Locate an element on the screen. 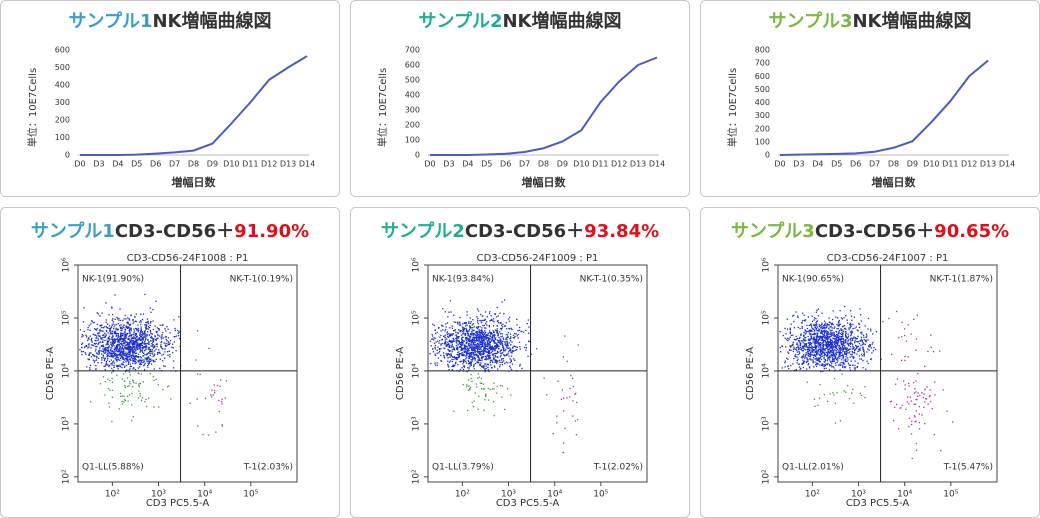 This screenshot has width=1040, height=518. dot-layer is located at coordinates (153, 364).